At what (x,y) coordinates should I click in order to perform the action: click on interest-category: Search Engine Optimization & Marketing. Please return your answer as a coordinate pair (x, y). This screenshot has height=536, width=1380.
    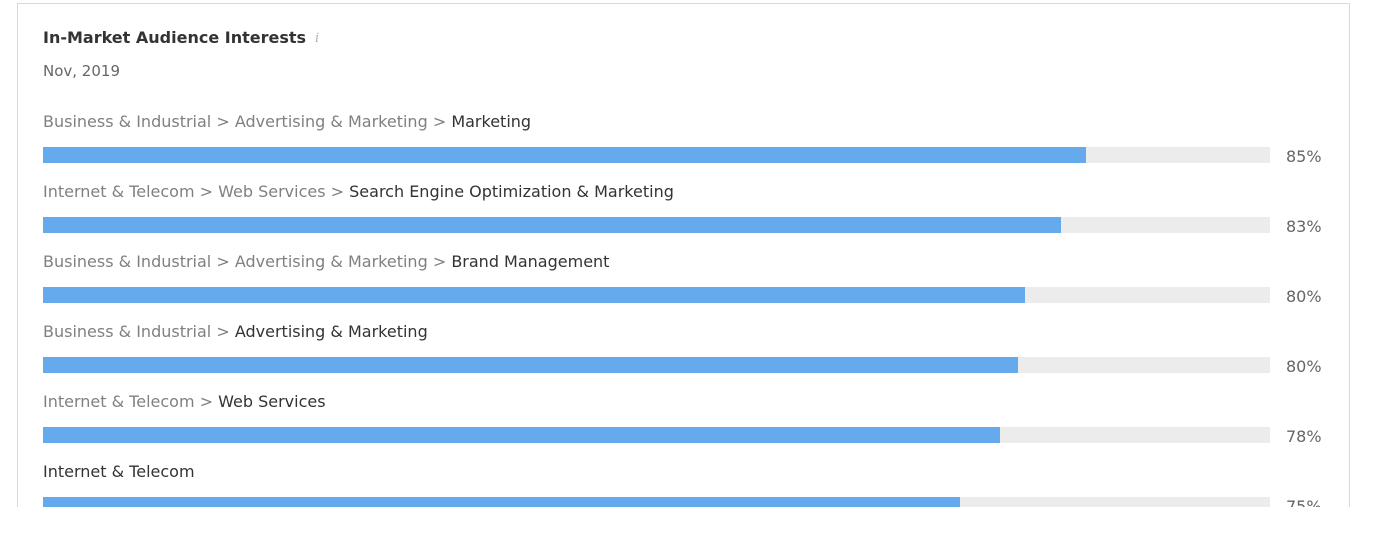
    Looking at the image, I should click on (511, 191).